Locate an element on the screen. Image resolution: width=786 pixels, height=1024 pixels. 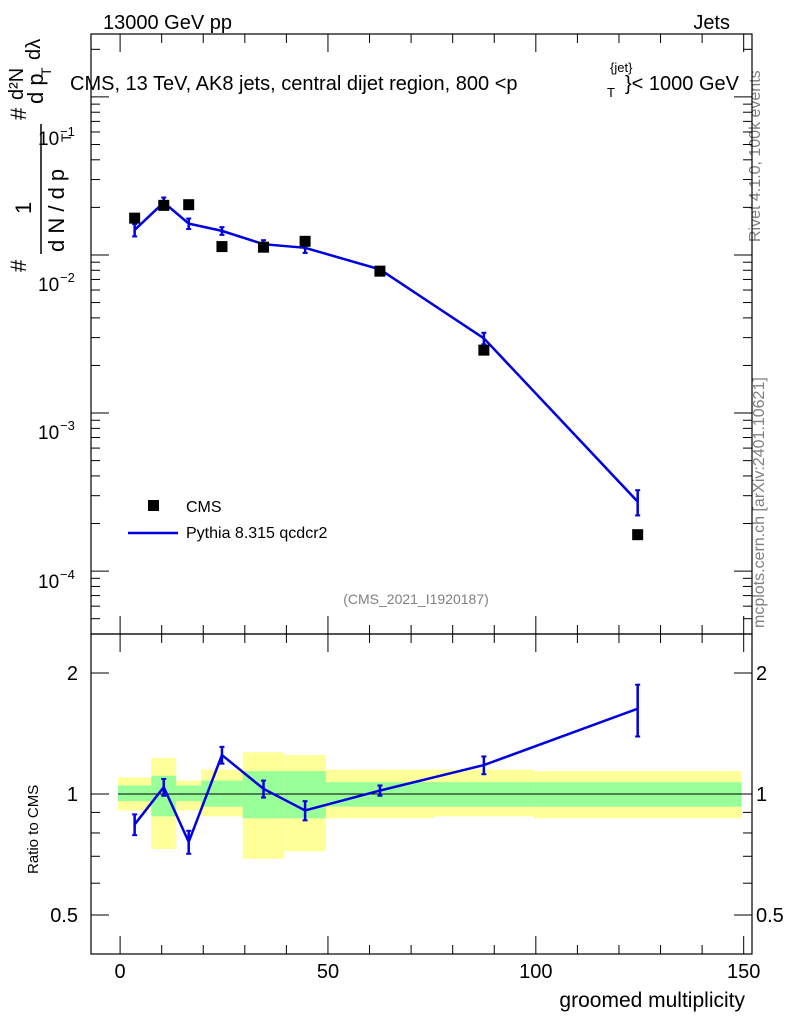
ylabel-dn: d N / d p is located at coordinates (56, 210).